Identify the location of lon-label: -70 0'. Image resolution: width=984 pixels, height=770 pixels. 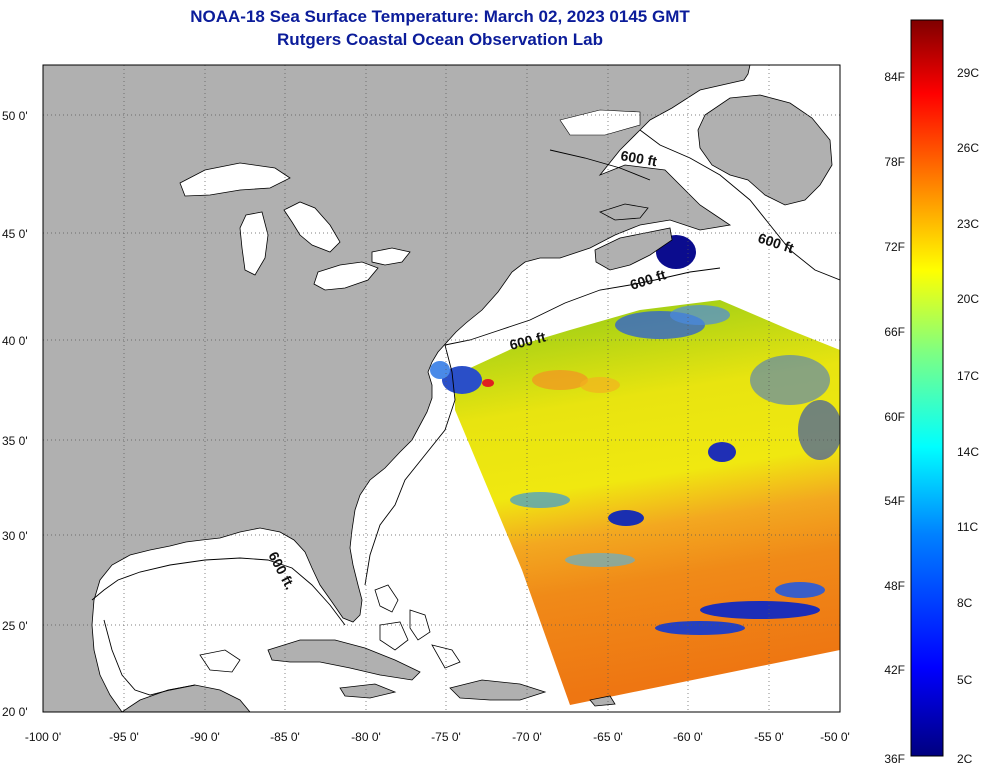
(527, 737).